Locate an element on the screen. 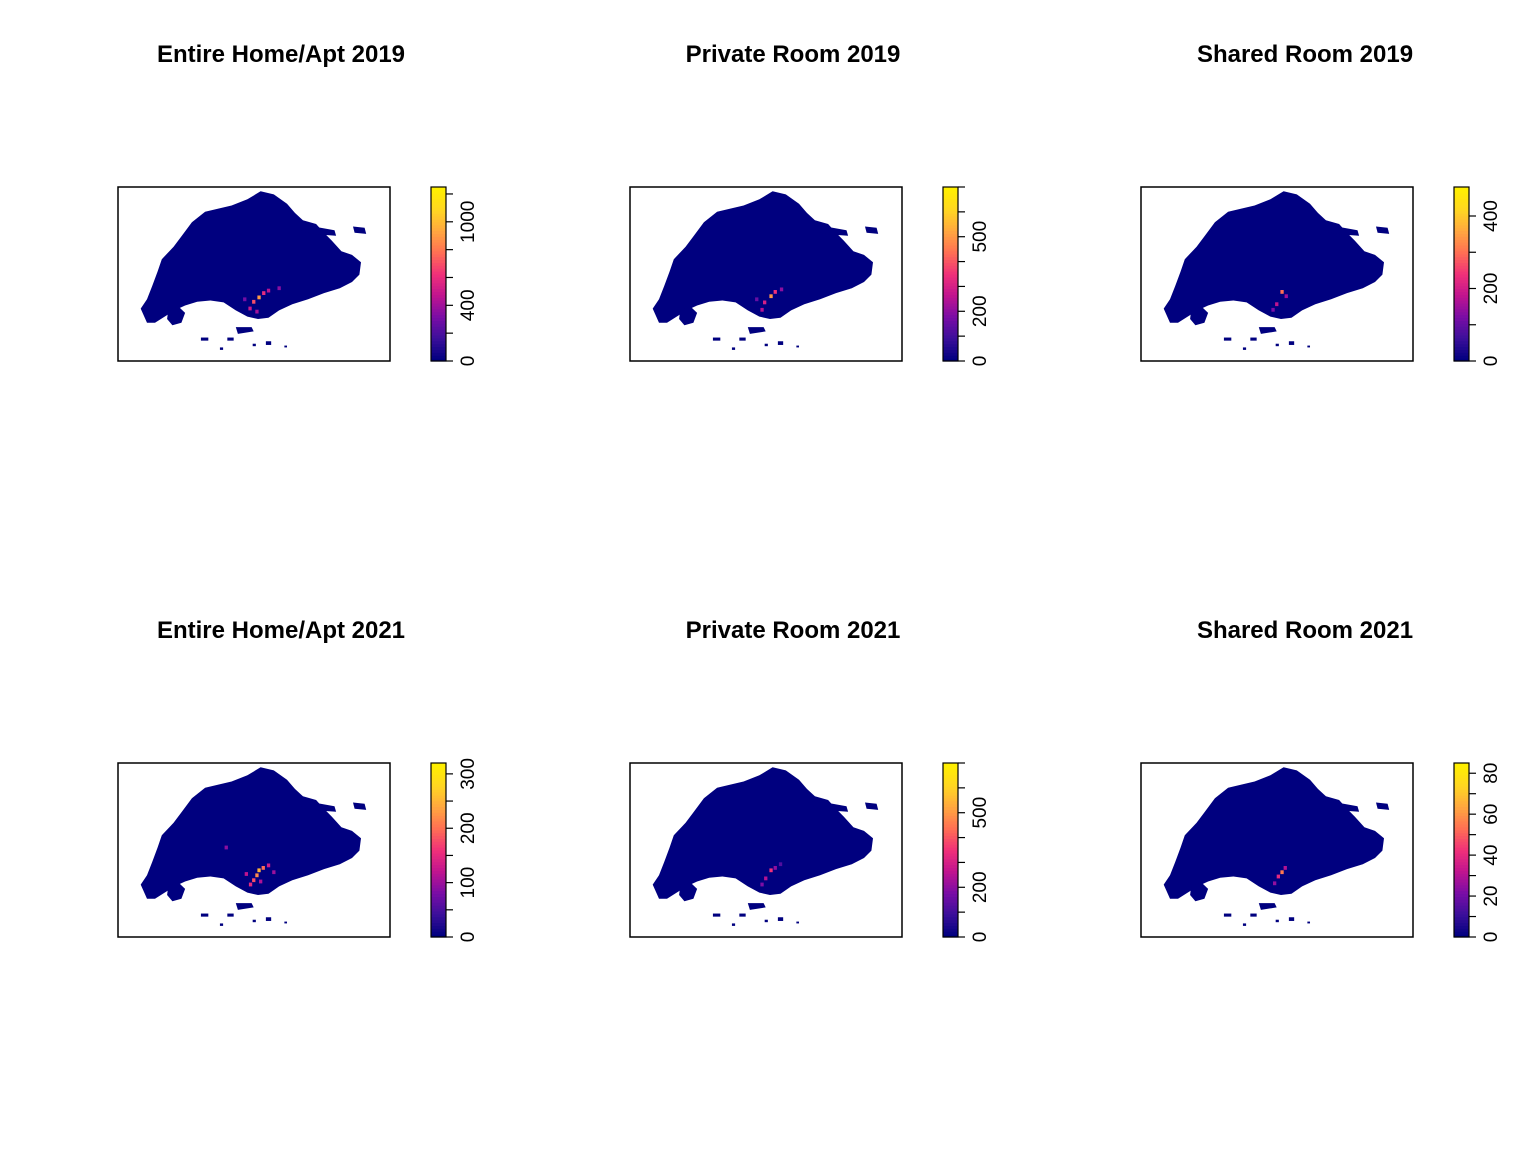  legend-tick-label: 20 is located at coordinates (1491, 896).